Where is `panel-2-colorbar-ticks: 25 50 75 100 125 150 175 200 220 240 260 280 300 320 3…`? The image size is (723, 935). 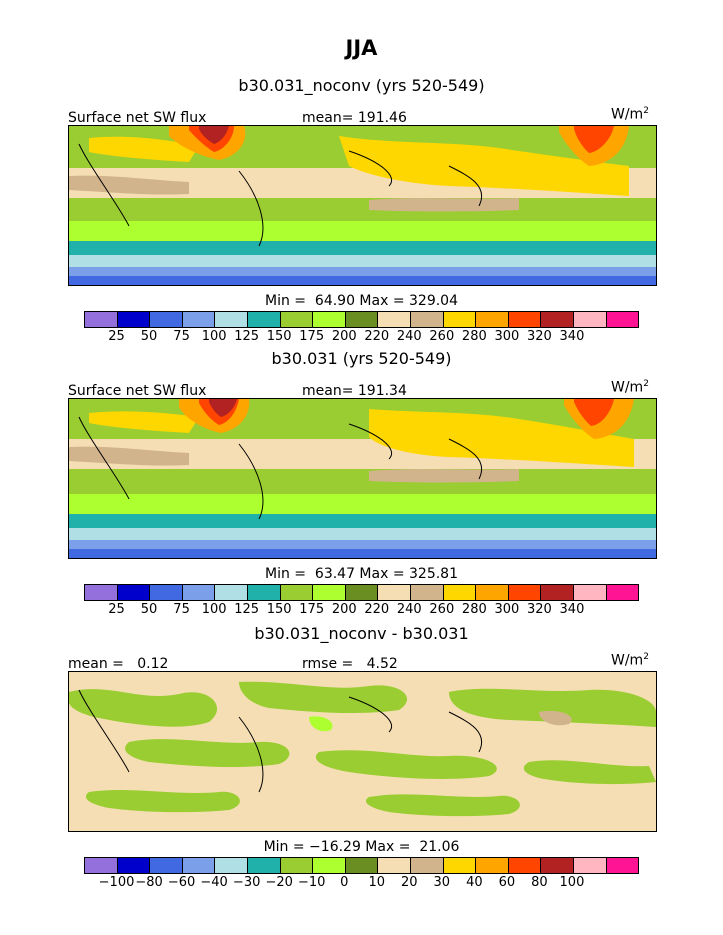 panel-2-colorbar-ticks: 25 50 75 100 125 150 175 200 220 240 260 280 300 320 3… is located at coordinates (361, 610).